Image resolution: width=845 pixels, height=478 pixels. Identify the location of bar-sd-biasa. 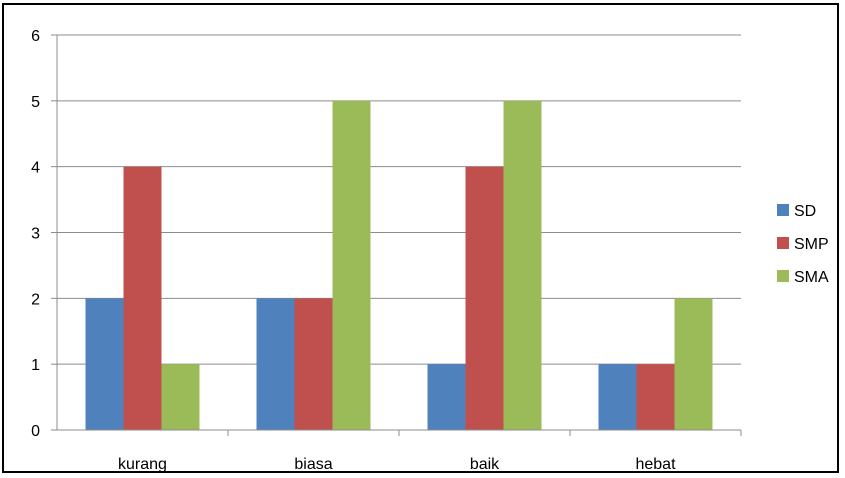
(275, 364).